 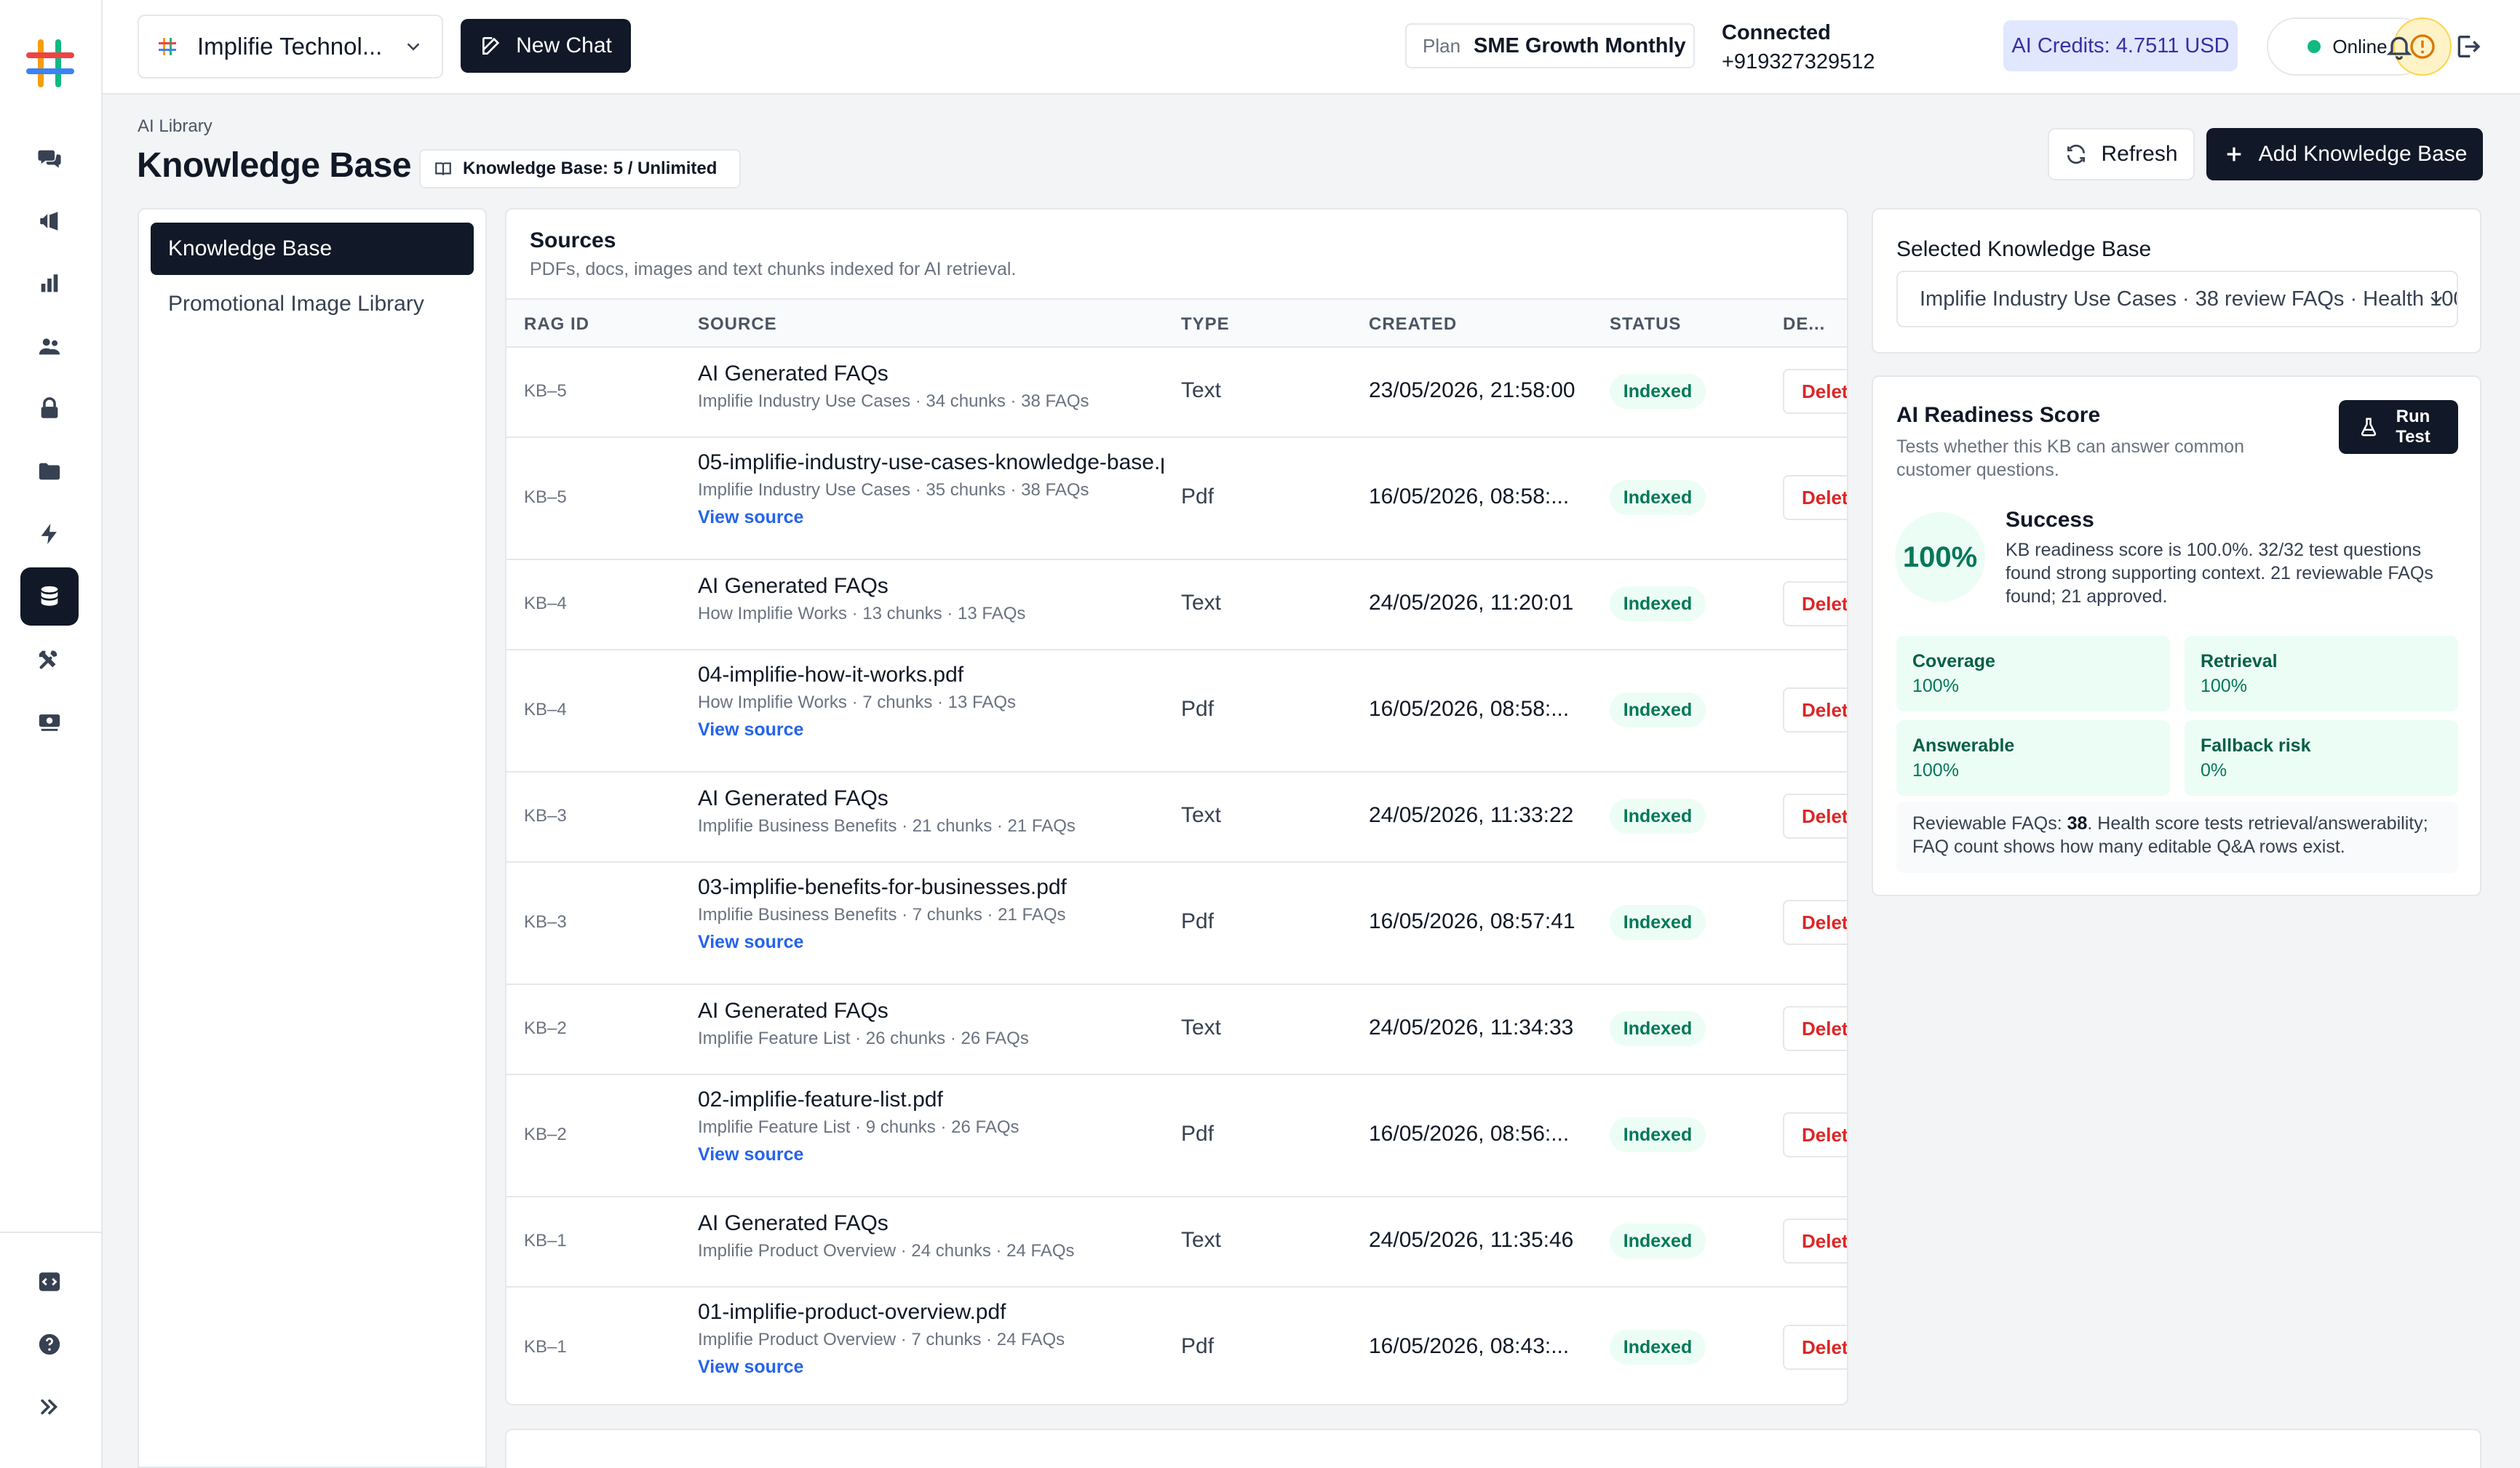 I want to click on rail-help, so click(x=50, y=1344).